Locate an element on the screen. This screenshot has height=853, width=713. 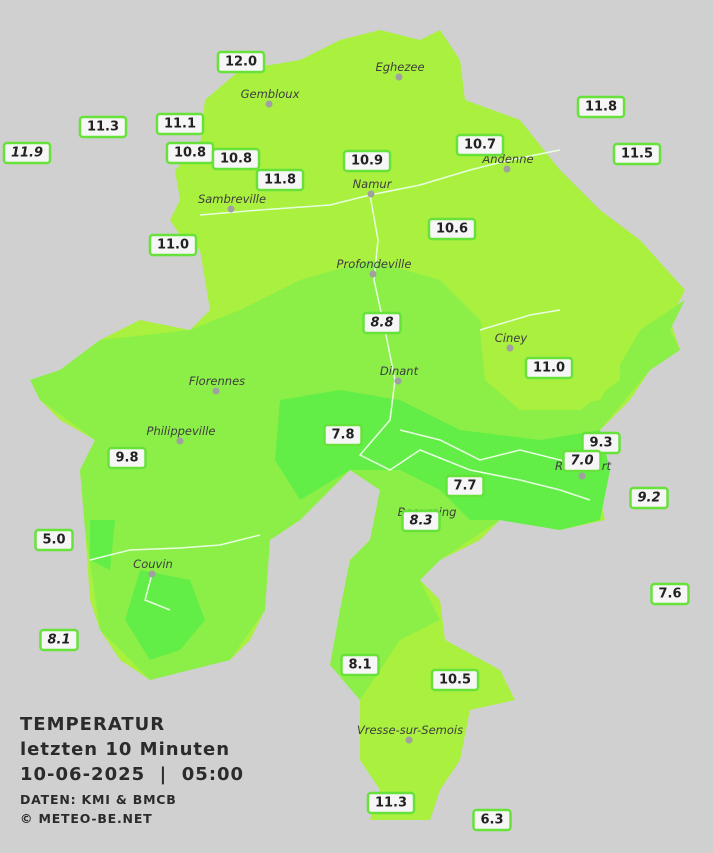
station-value: 9.3 is located at coordinates (600, 443).